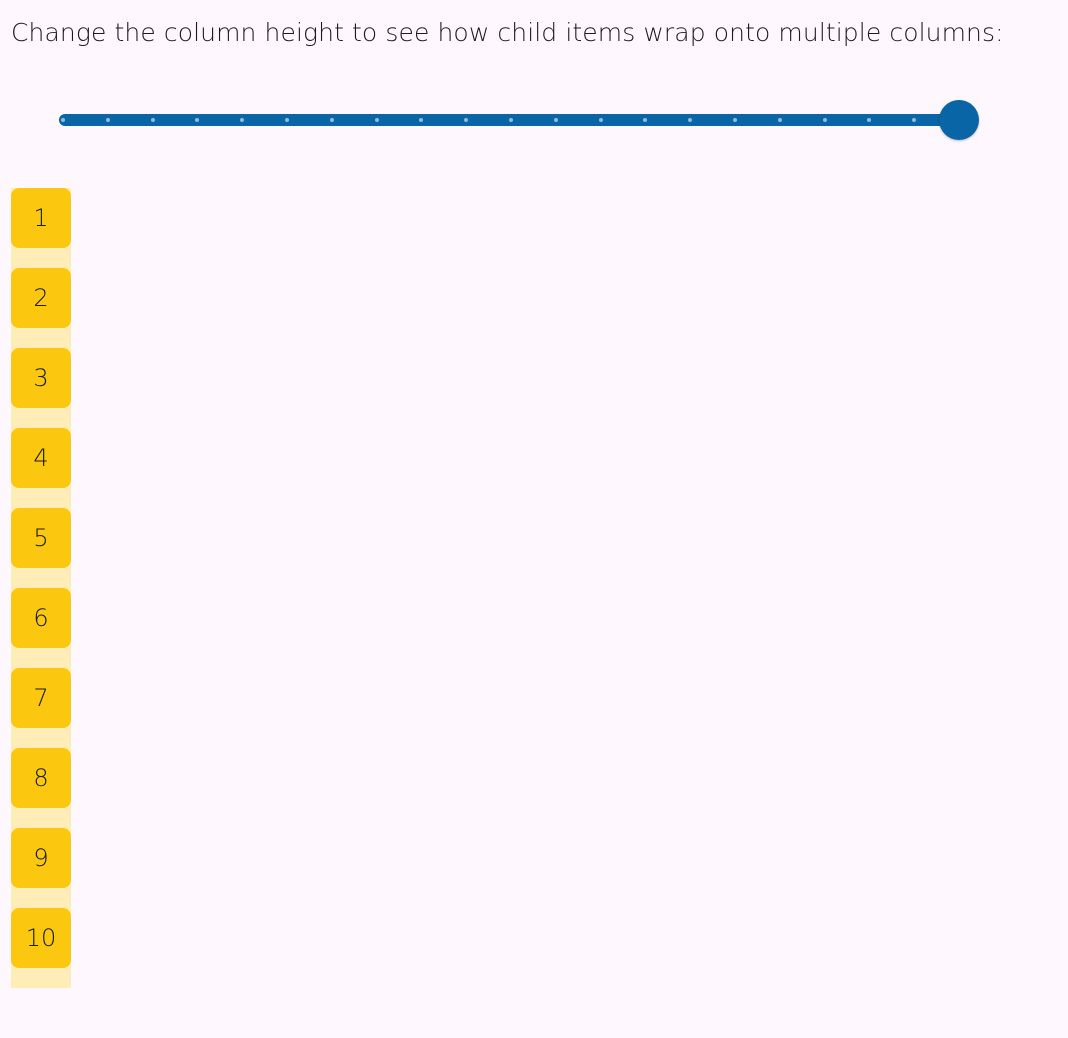 The height and width of the screenshot is (1038, 1068). What do you see at coordinates (41, 938) in the screenshot?
I see `column-item: 10` at bounding box center [41, 938].